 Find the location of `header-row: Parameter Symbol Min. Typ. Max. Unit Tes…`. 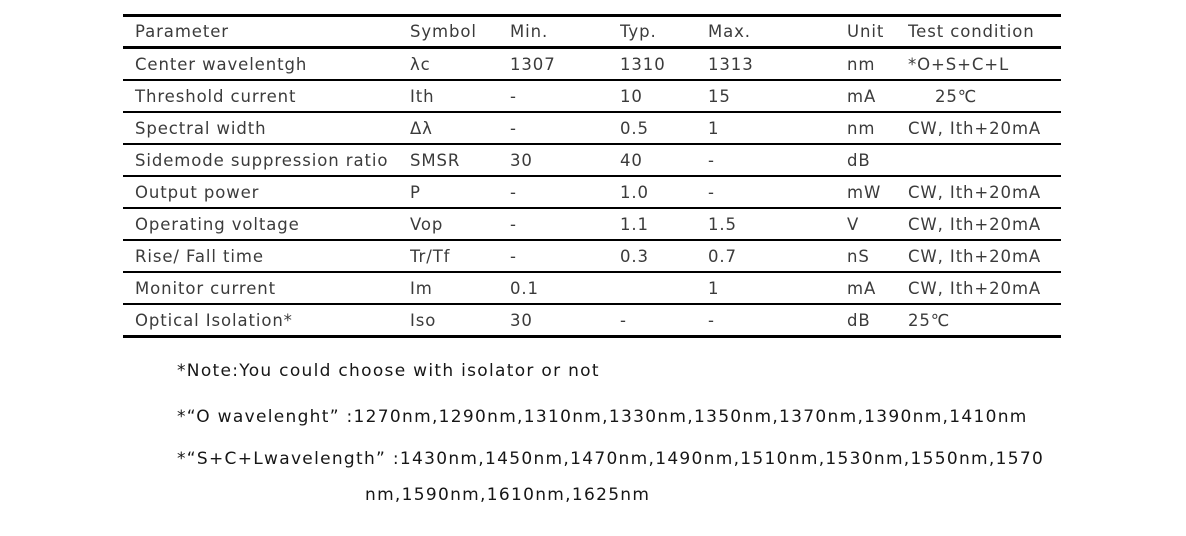

header-row: Parameter Symbol Min. Typ. Max. Unit Tes… is located at coordinates (592, 32).